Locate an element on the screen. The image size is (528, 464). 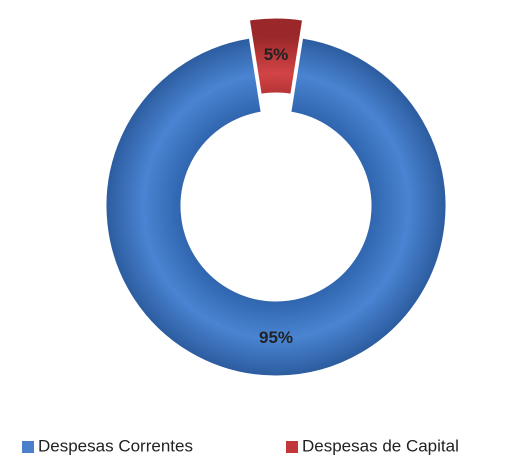
legend-label: Despesas Correntes is located at coordinates (115, 445).